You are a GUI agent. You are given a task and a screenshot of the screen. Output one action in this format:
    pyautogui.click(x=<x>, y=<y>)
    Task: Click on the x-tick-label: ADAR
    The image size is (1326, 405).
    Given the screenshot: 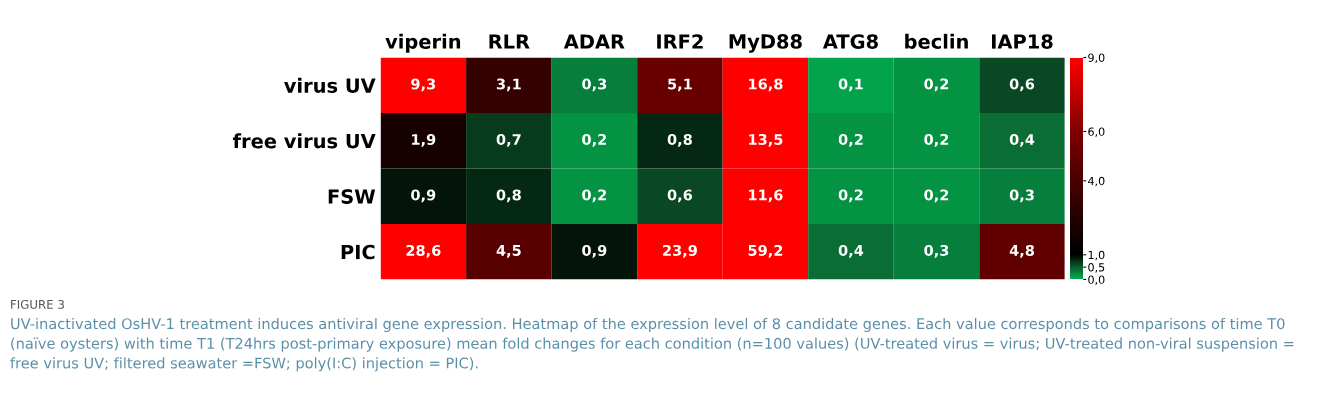 What is the action you would take?
    pyautogui.click(x=594, y=41)
    